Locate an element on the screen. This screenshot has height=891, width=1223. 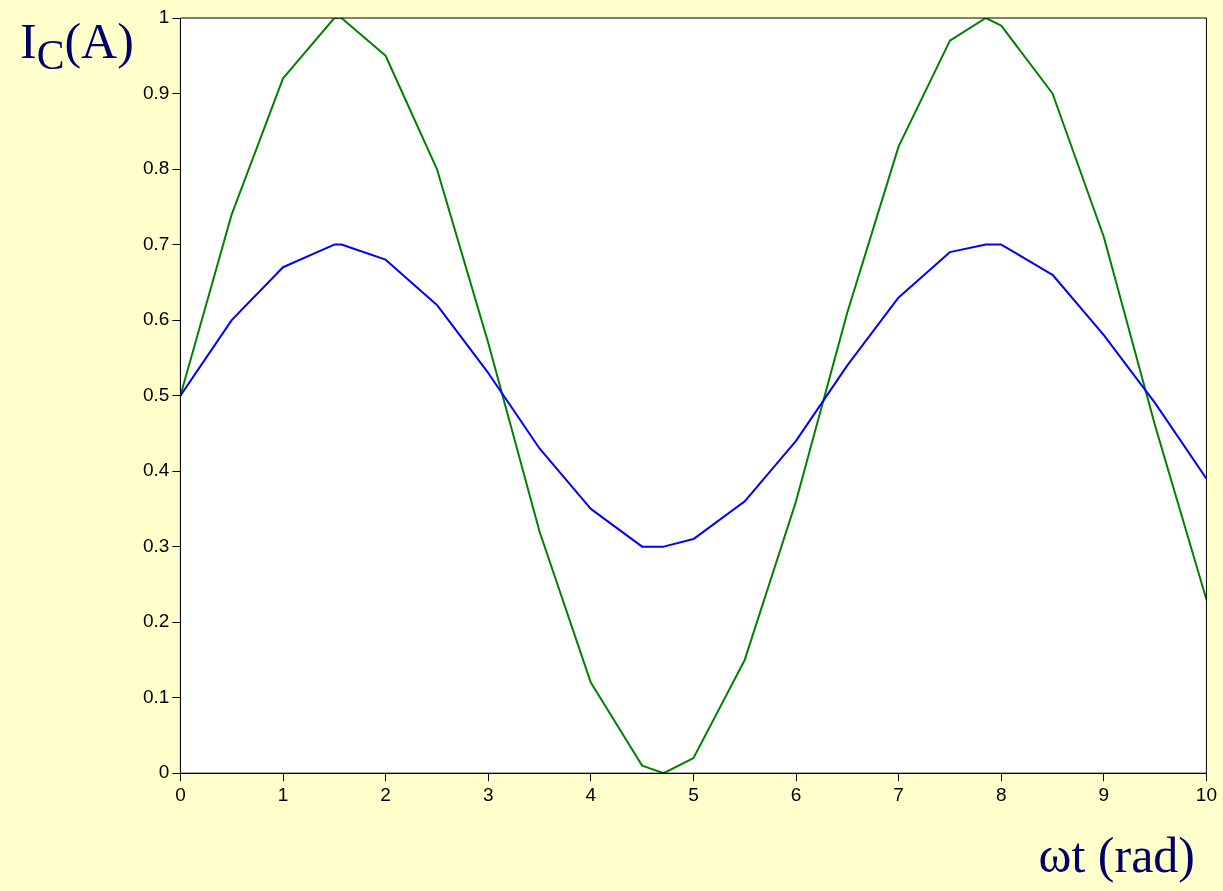
y-tick-label: 0.9 is located at coordinates (156, 92).